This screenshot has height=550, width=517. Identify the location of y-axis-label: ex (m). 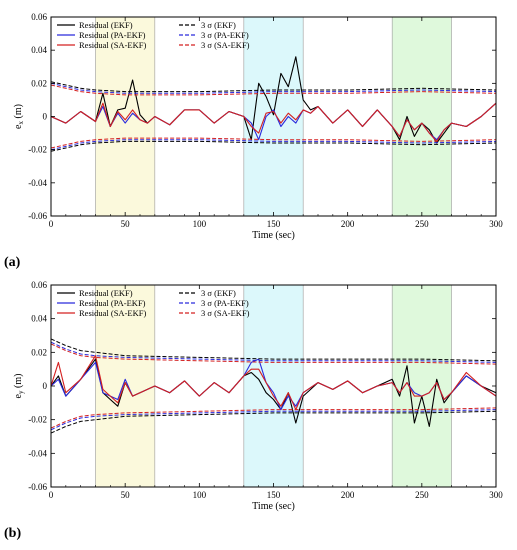
(19, 116).